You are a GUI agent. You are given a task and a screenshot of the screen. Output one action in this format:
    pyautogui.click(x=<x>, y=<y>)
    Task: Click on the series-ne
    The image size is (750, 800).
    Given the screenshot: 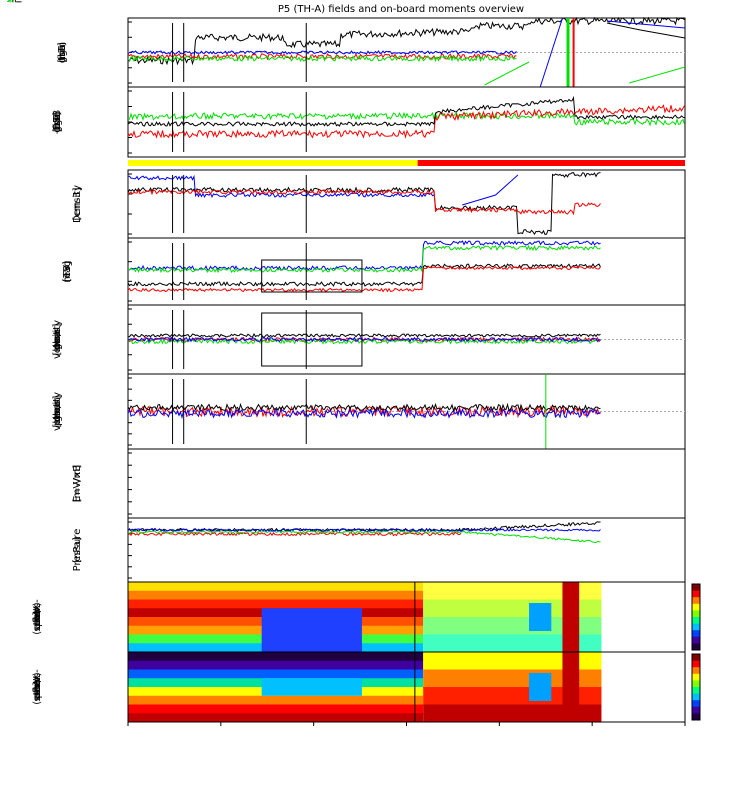 What is the action you would take?
    pyautogui.click(x=364, y=202)
    